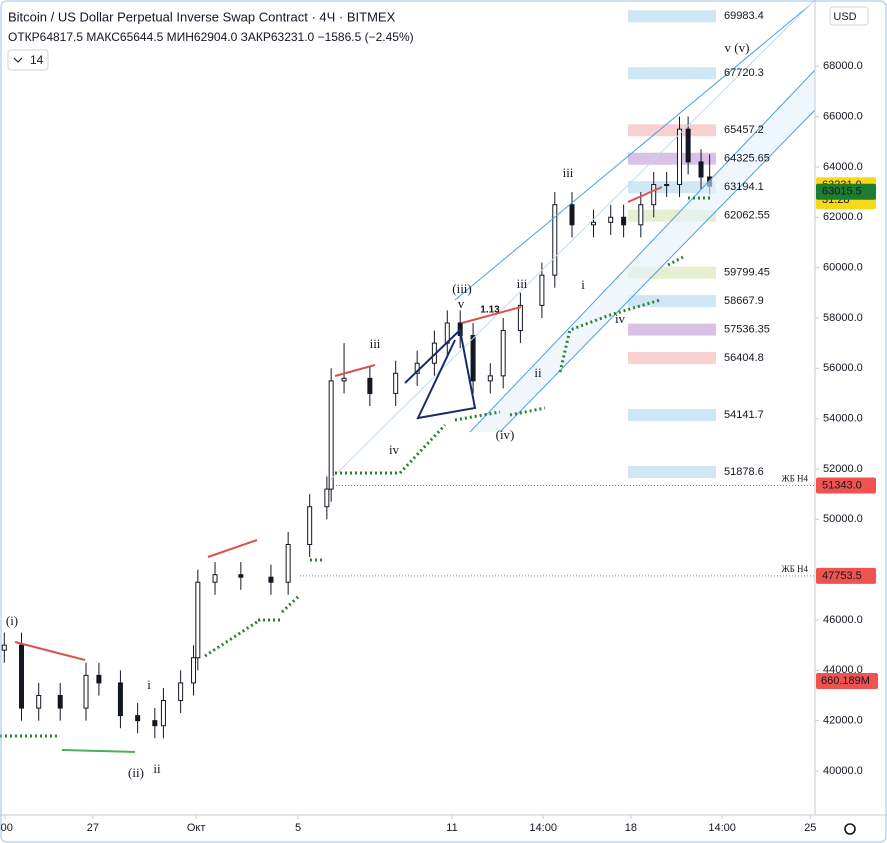 The image size is (887, 843). What do you see at coordinates (747, 330) in the screenshot?
I see `level-label: 57536.35` at bounding box center [747, 330].